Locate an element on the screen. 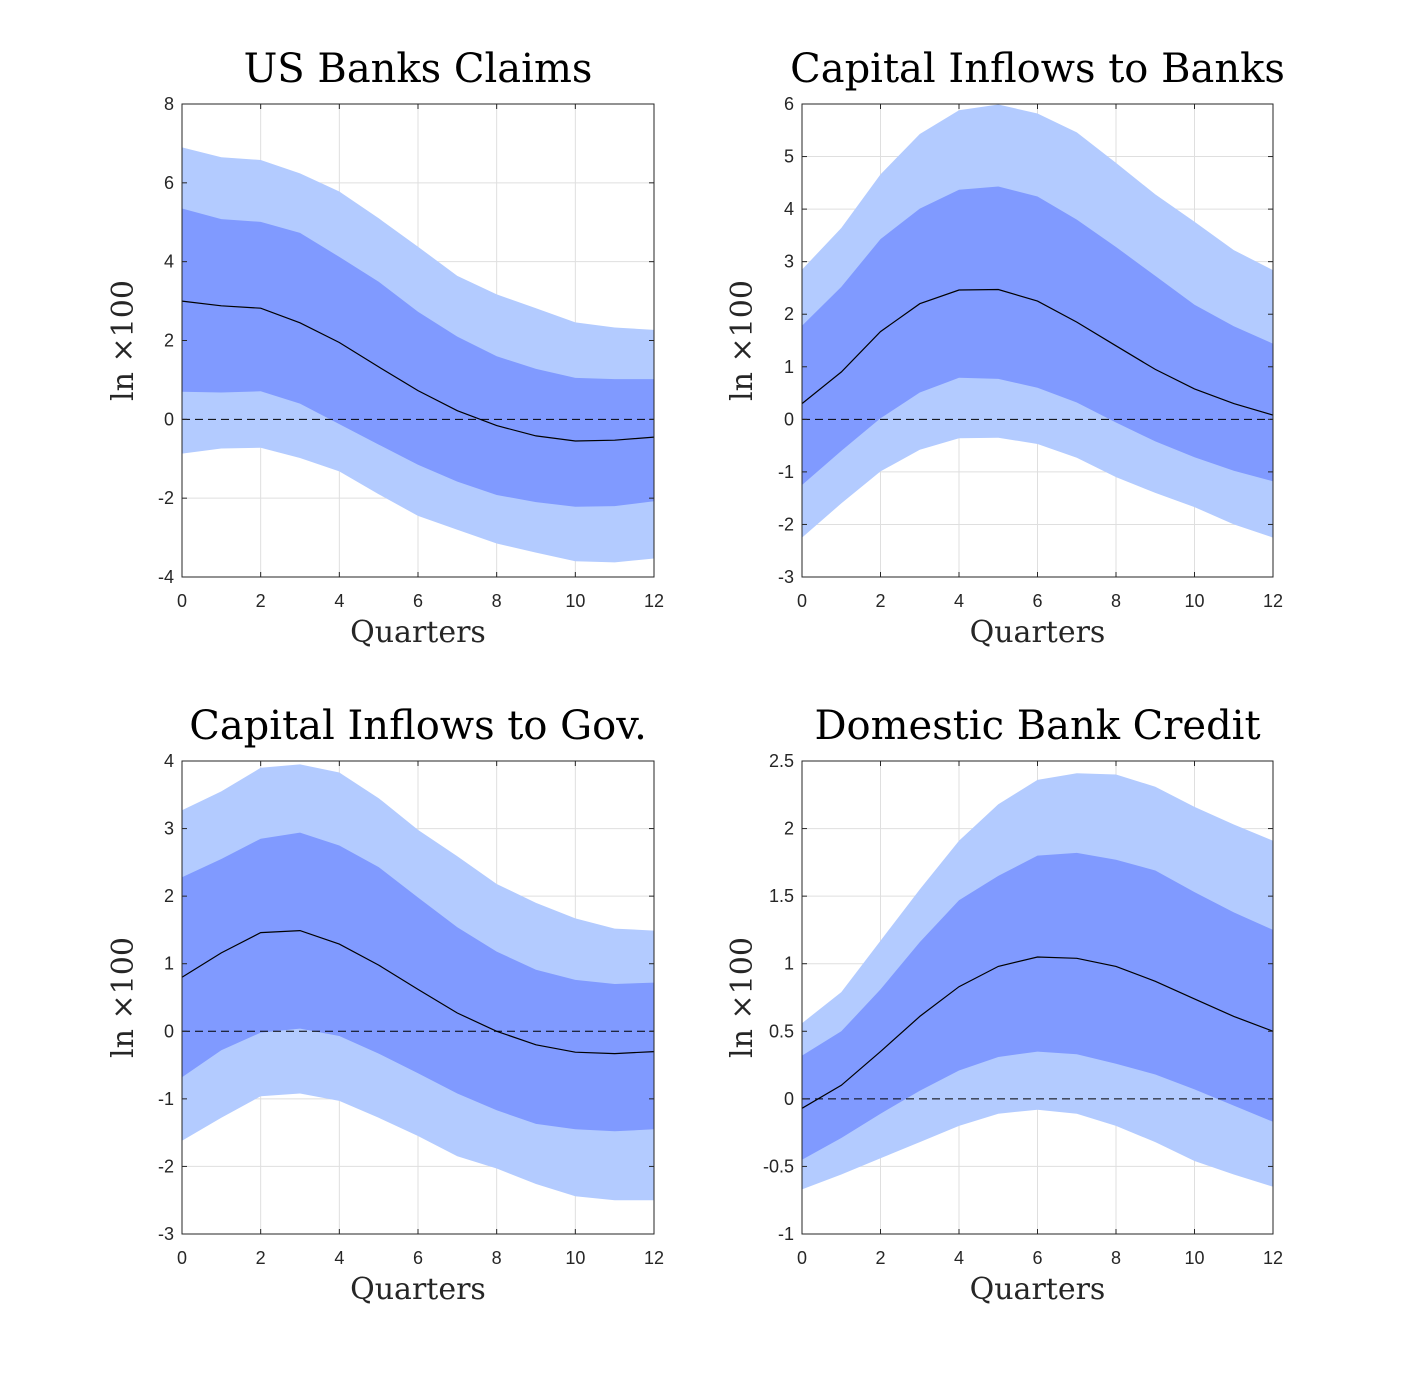  y-tick-label: -0.5 is located at coordinates (778, 1166).